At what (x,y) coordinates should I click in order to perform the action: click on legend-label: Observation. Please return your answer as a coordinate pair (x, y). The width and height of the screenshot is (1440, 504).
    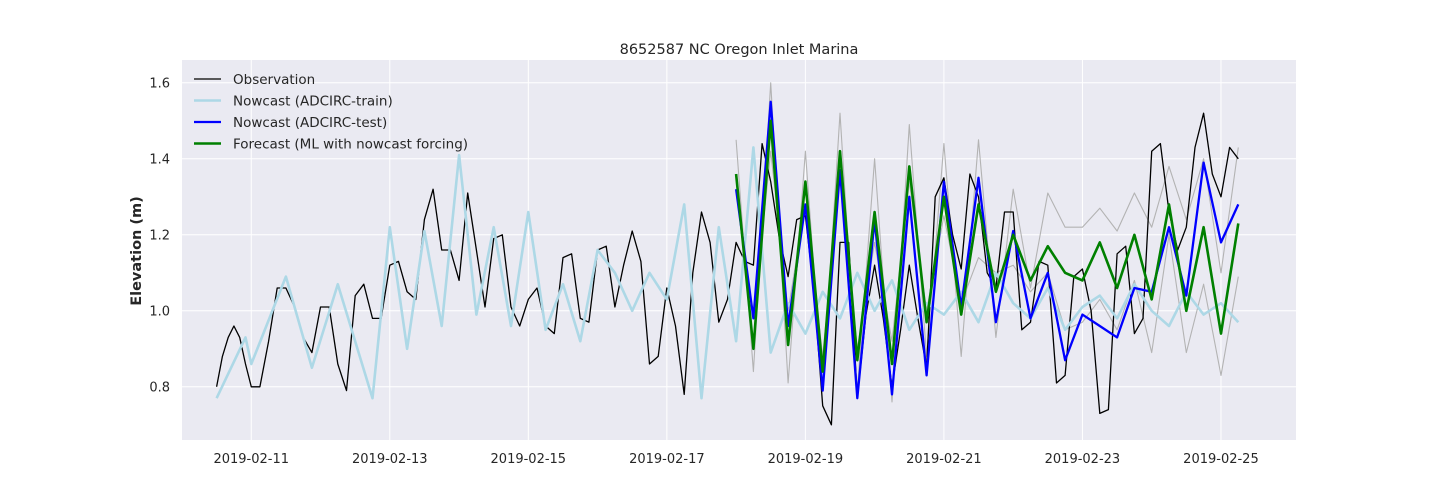
    Looking at the image, I should click on (274, 80).